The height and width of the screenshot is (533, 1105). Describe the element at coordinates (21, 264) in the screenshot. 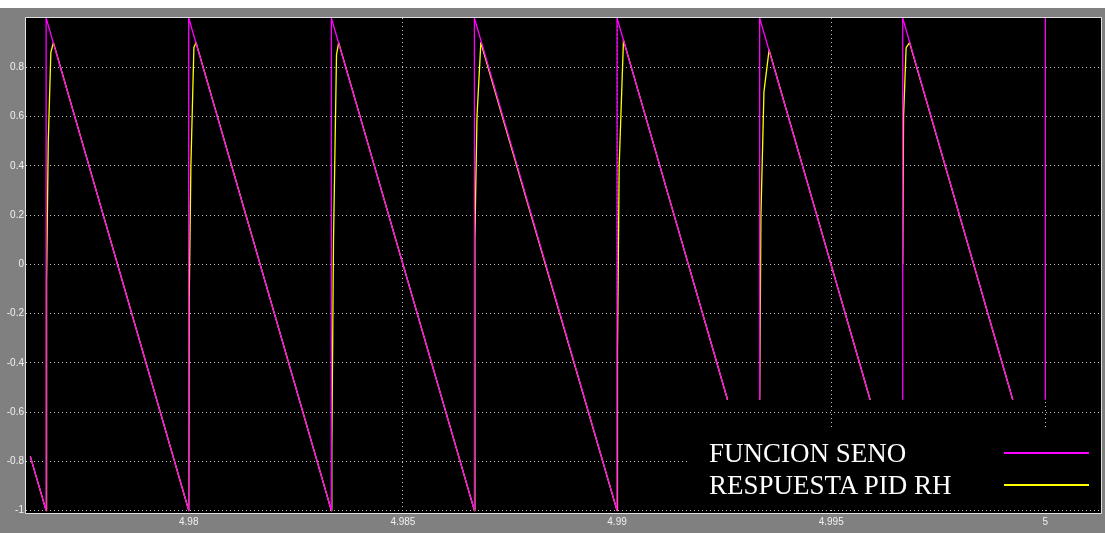

I see `y-tick-label: 0` at that location.